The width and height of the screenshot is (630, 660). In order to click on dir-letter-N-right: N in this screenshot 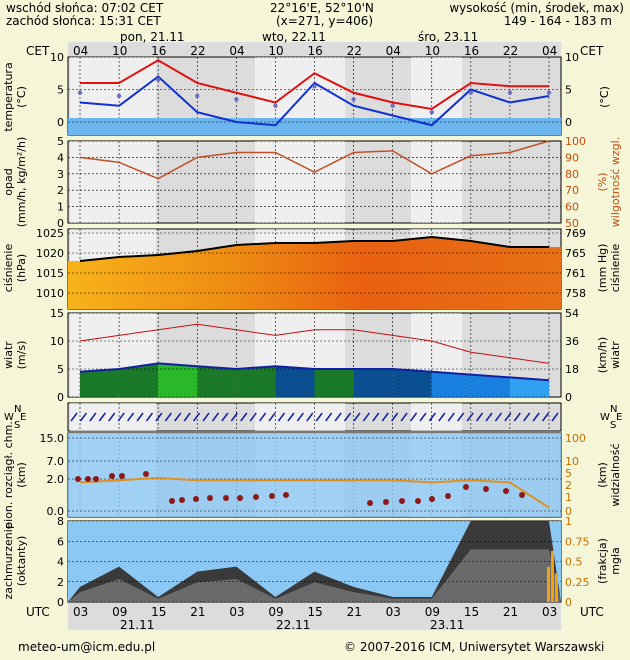, I will do `click(613, 409)`.